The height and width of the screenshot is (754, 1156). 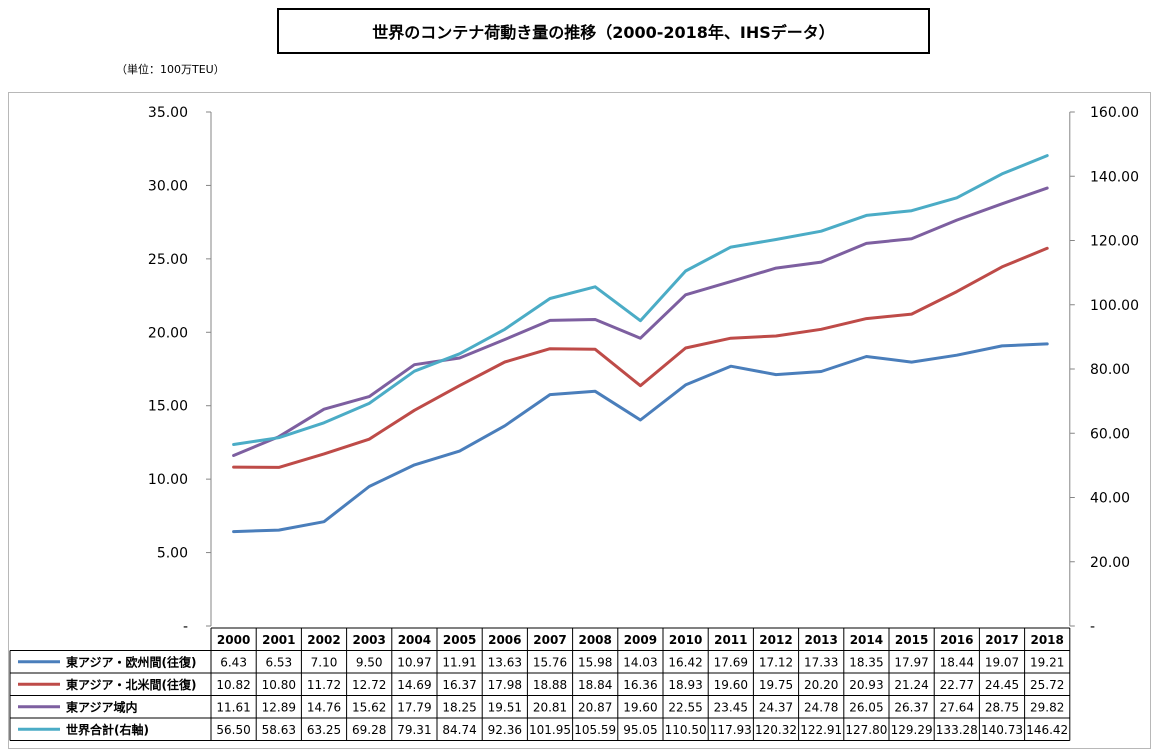 What do you see at coordinates (369, 708) in the screenshot?
I see `data-label: 15.62` at bounding box center [369, 708].